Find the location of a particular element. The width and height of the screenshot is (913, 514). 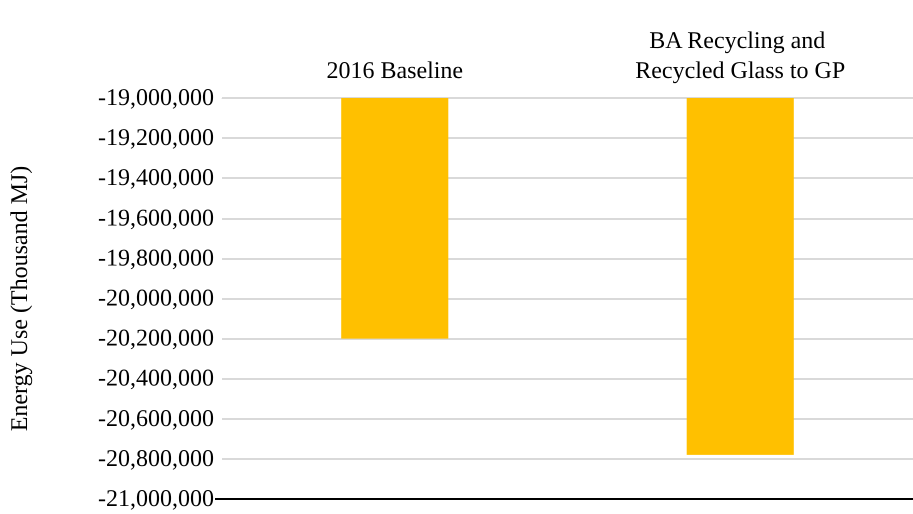

y-tick-label: -20,200,000 is located at coordinates (156, 339).